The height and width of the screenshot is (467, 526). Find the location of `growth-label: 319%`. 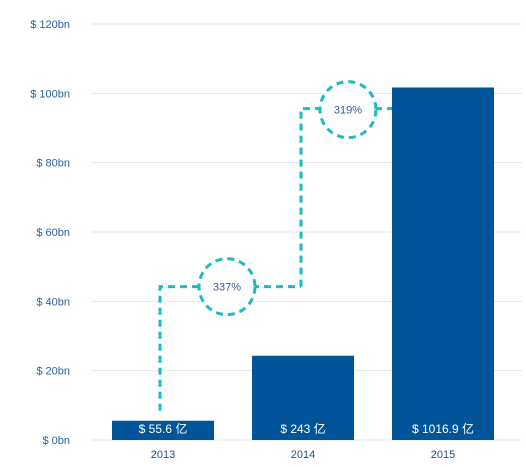

growth-label: 319% is located at coordinates (348, 111).